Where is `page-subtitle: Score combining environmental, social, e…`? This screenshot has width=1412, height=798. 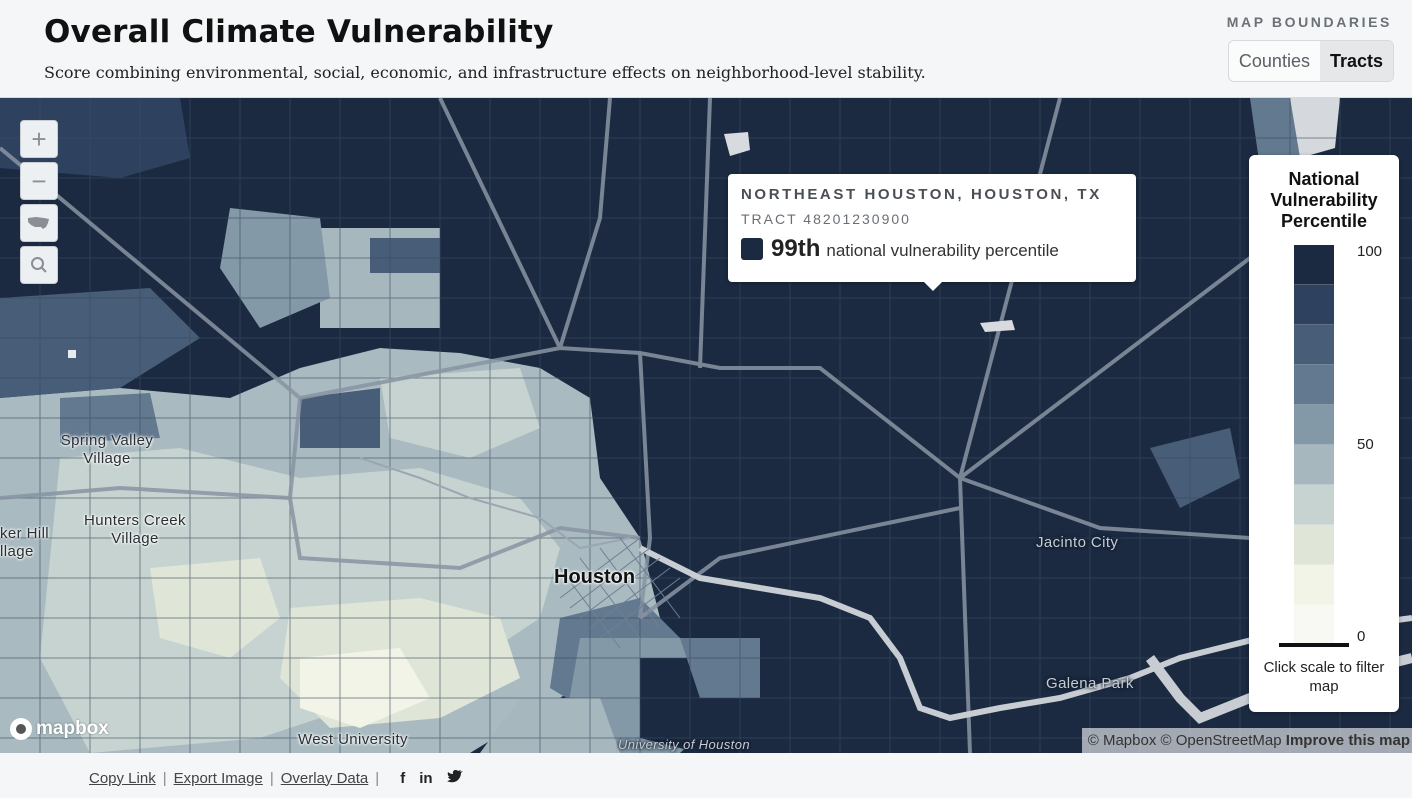
page-subtitle: Score combining environmental, social, e… is located at coordinates (485, 72).